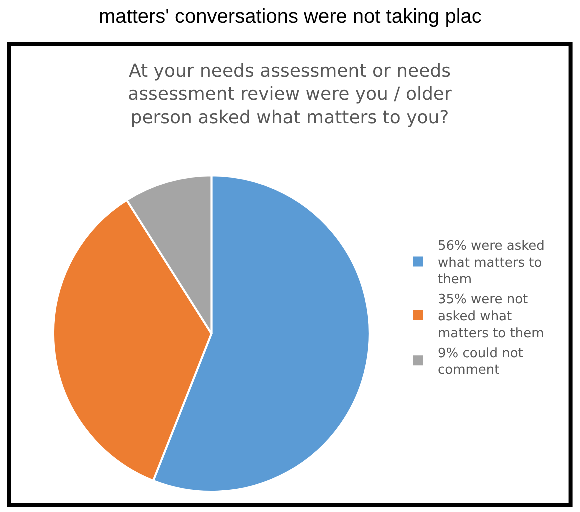  I want to click on legend-label: 9% could not comment, so click(481, 362).